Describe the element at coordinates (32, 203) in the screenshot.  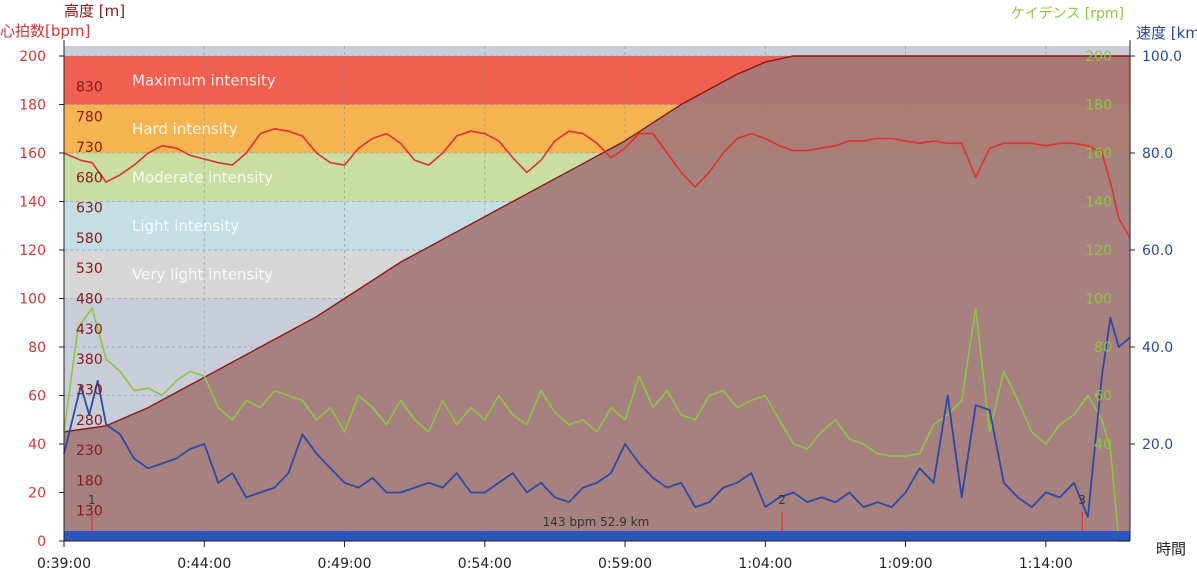
I see `hr-tick-label: 140` at that location.